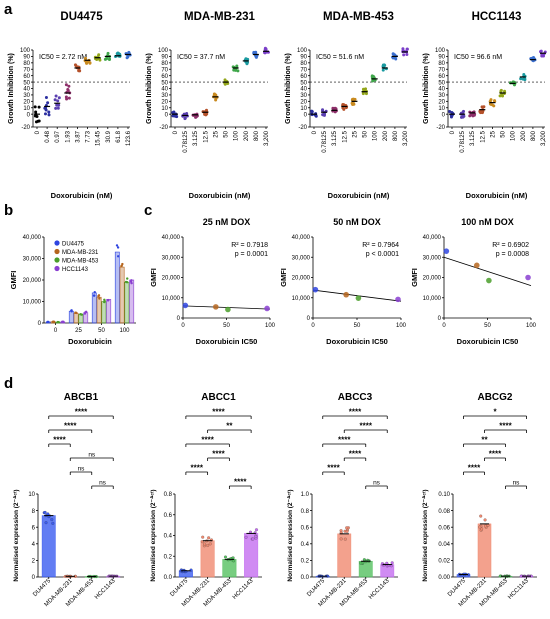  Describe the element at coordinates (218, 397) in the screenshot. I see `chart-title: ABCC1` at that location.